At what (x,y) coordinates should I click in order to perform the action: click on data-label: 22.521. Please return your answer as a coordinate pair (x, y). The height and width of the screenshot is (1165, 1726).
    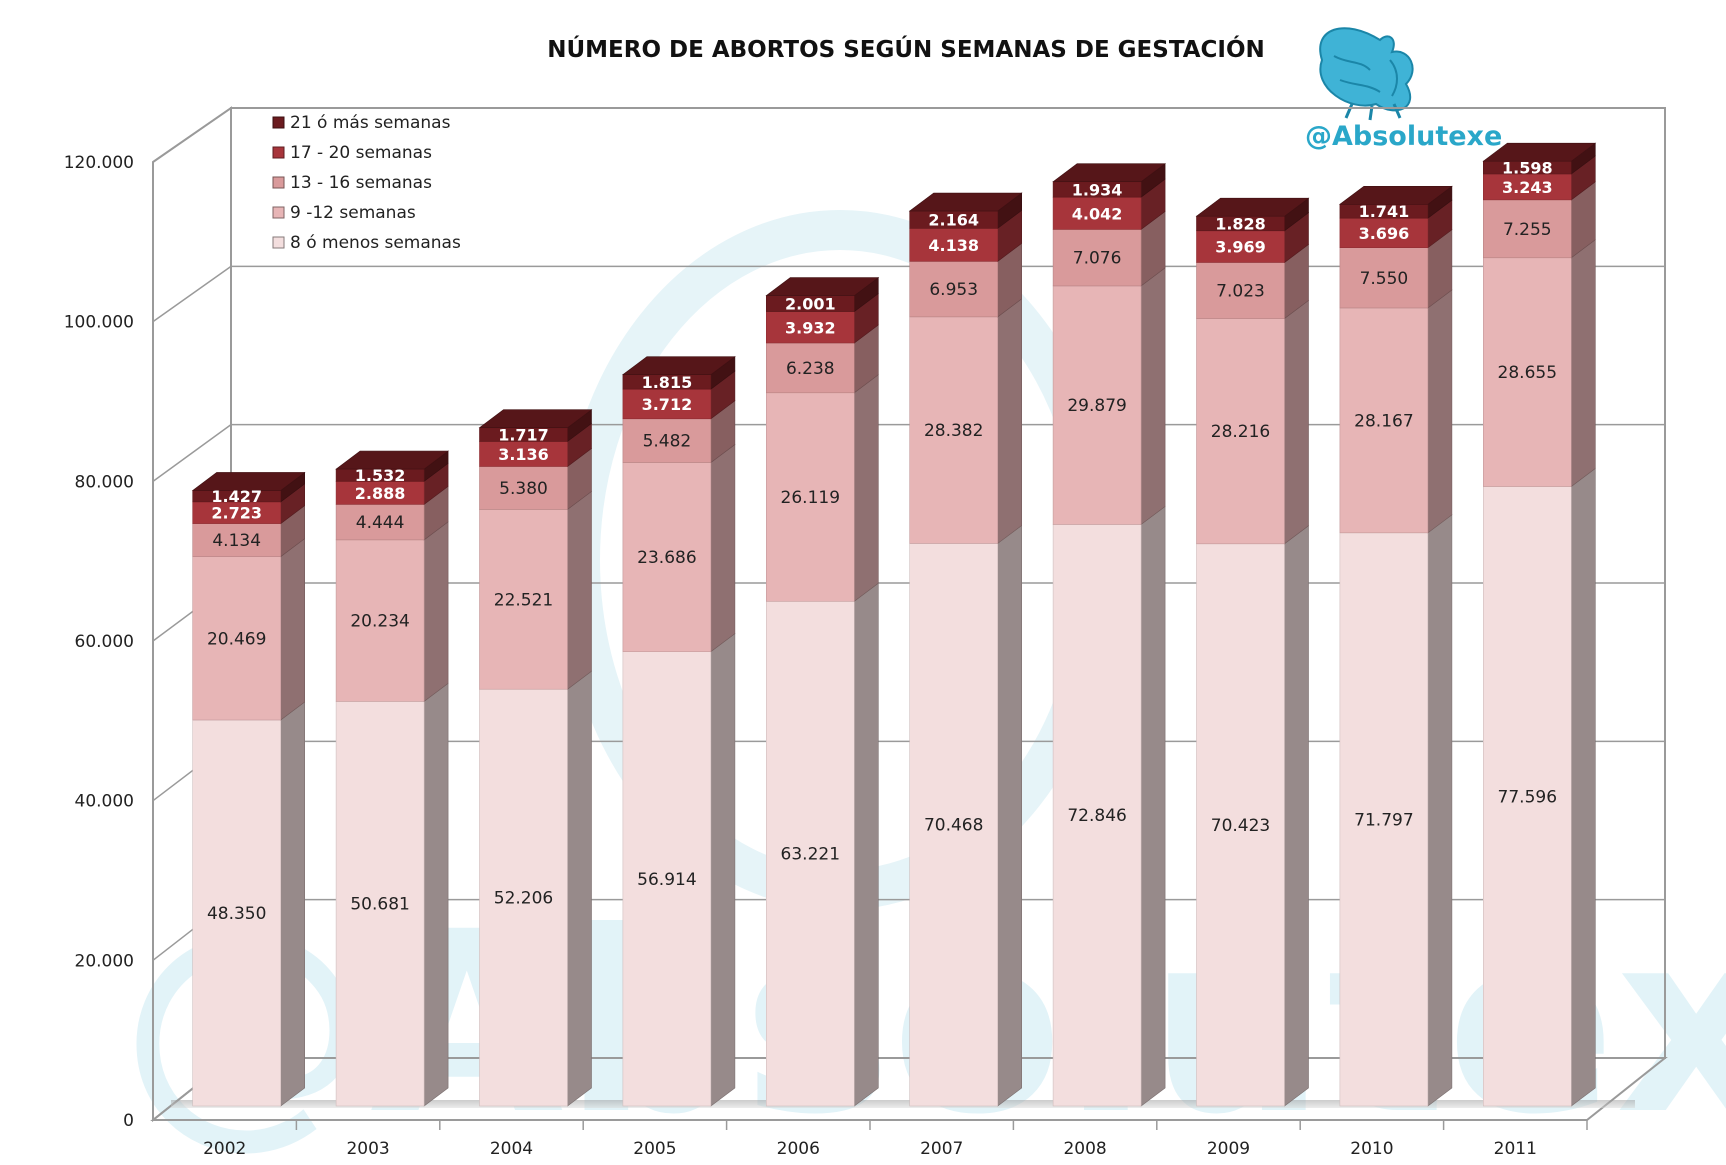
    Looking at the image, I should click on (523, 600).